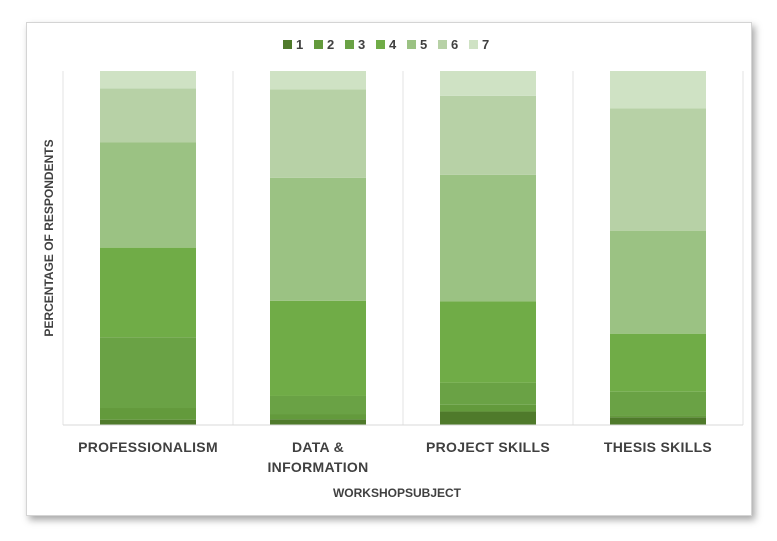 Image resolution: width=777 pixels, height=541 pixels. I want to click on x-axis-title: WORKSHOPSUBJECT, so click(397, 493).